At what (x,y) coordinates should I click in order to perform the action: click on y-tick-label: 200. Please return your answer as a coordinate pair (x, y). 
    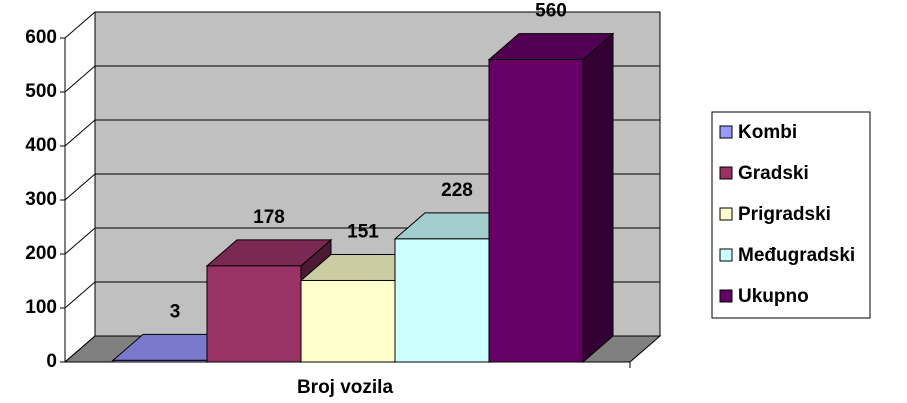
    Looking at the image, I should click on (41, 253).